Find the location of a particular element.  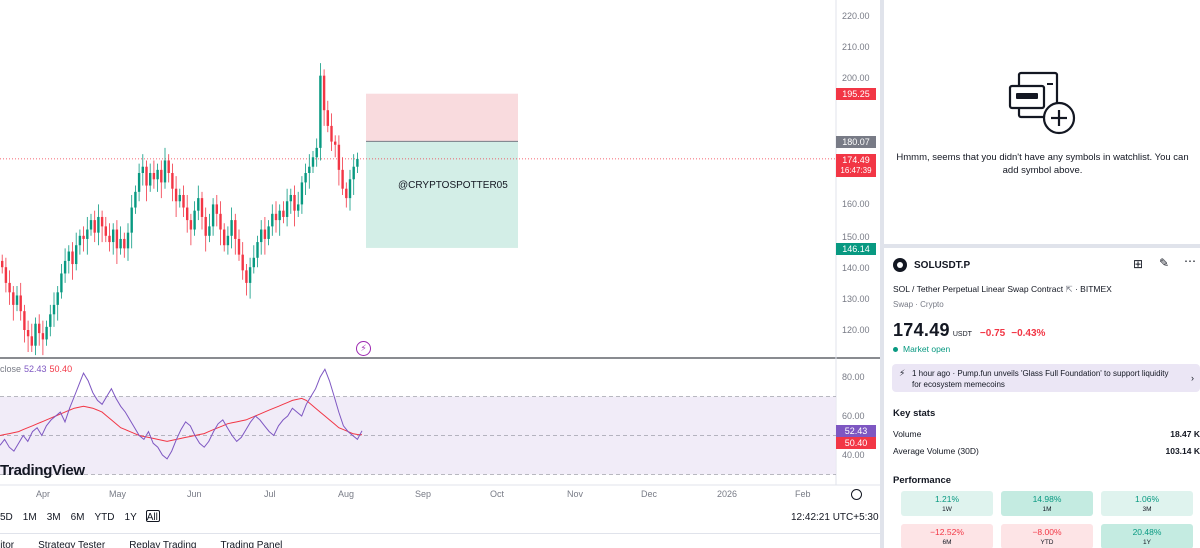

y-axis-label: 200.00 is located at coordinates (856, 78).